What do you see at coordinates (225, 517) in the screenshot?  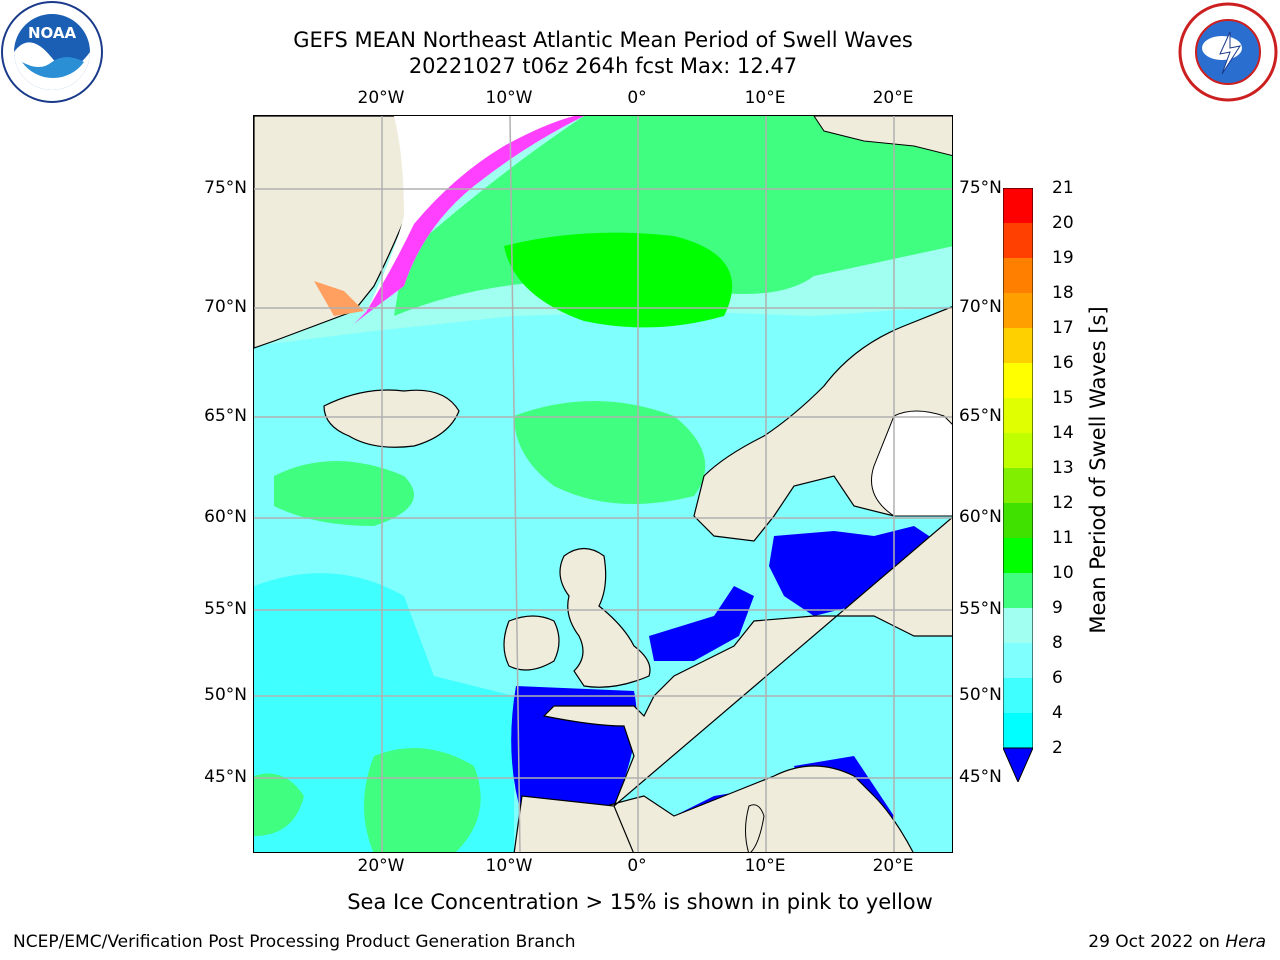 I see `lat-label-left: 60°N` at bounding box center [225, 517].